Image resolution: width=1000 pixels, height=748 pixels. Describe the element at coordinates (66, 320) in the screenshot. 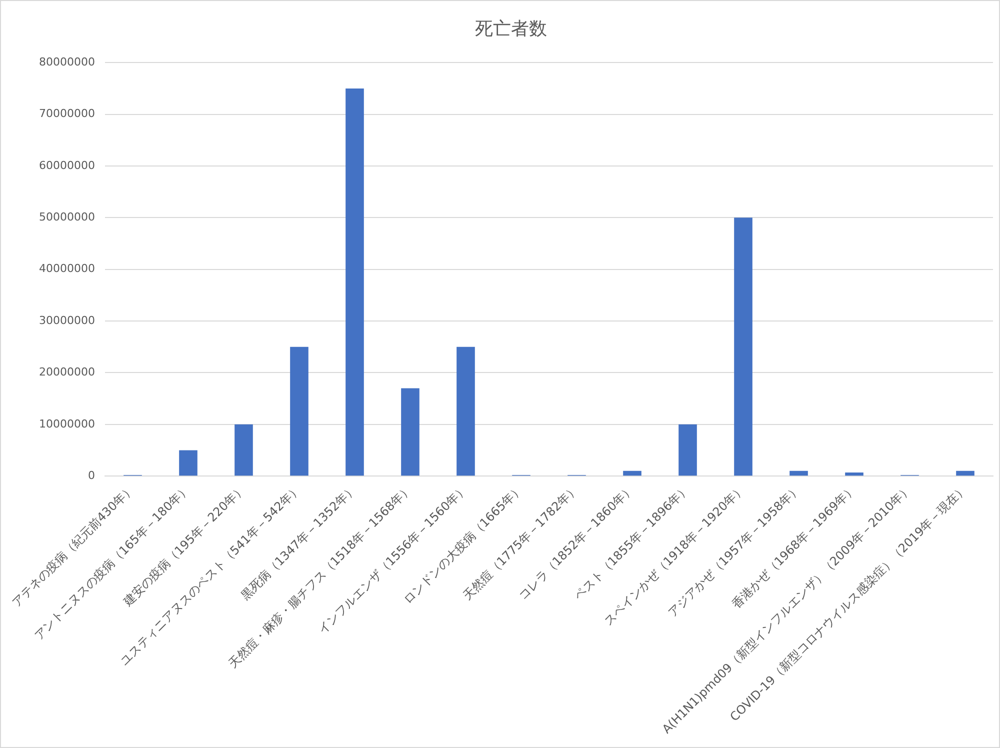

I see `y-tick-label: 30000000` at that location.